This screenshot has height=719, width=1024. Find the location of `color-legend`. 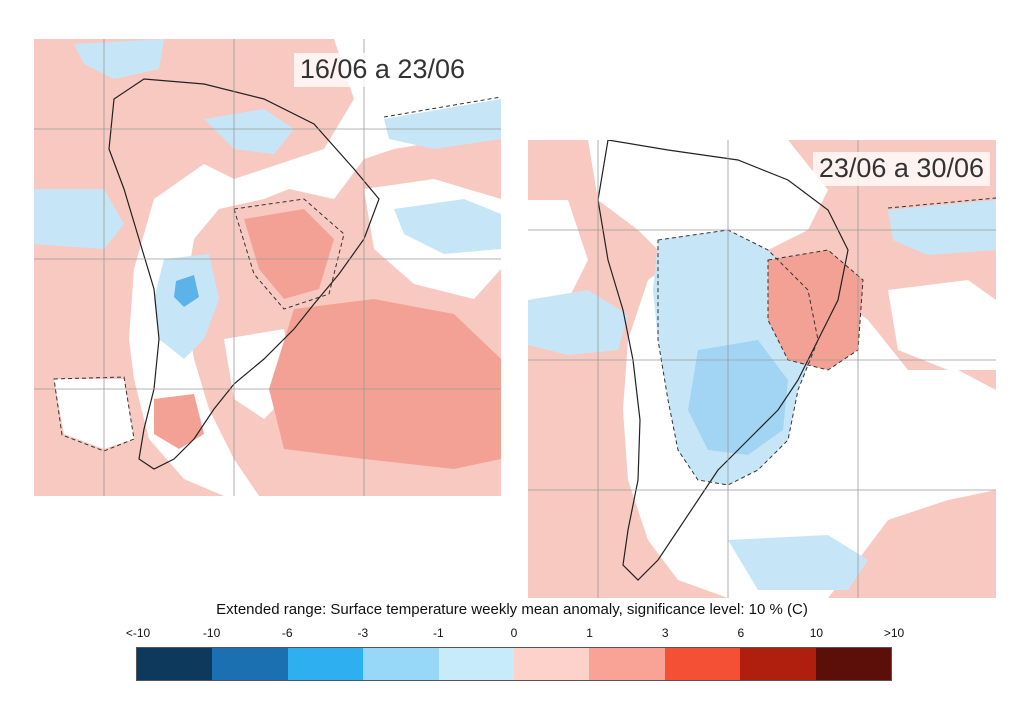

color-legend is located at coordinates (514, 664).